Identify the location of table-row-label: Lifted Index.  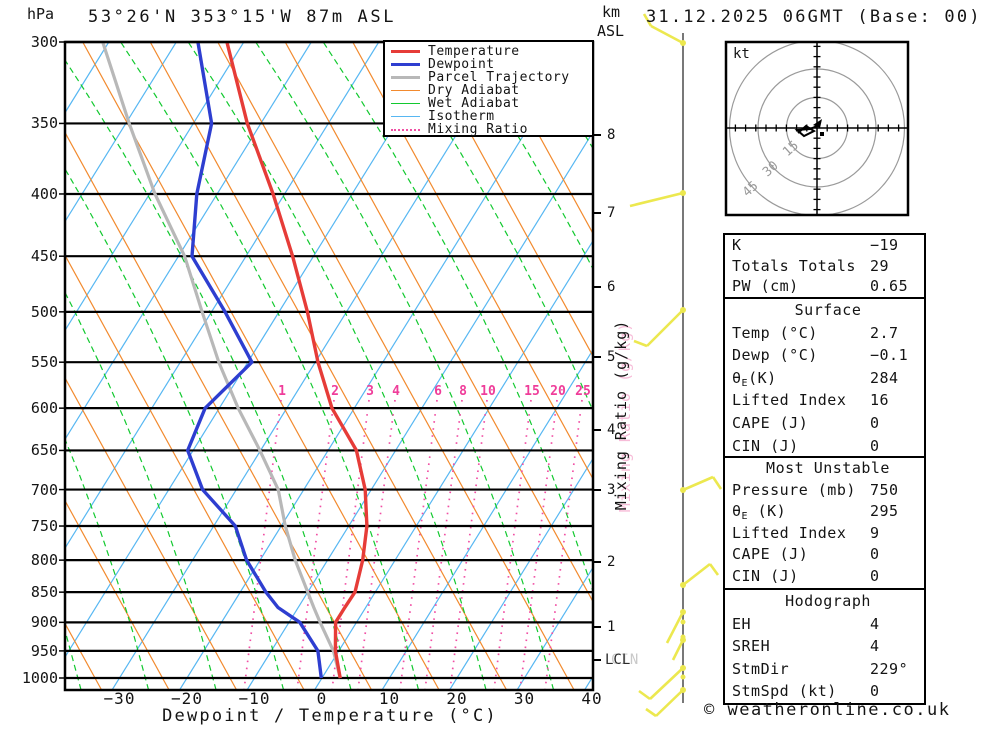
(789, 532).